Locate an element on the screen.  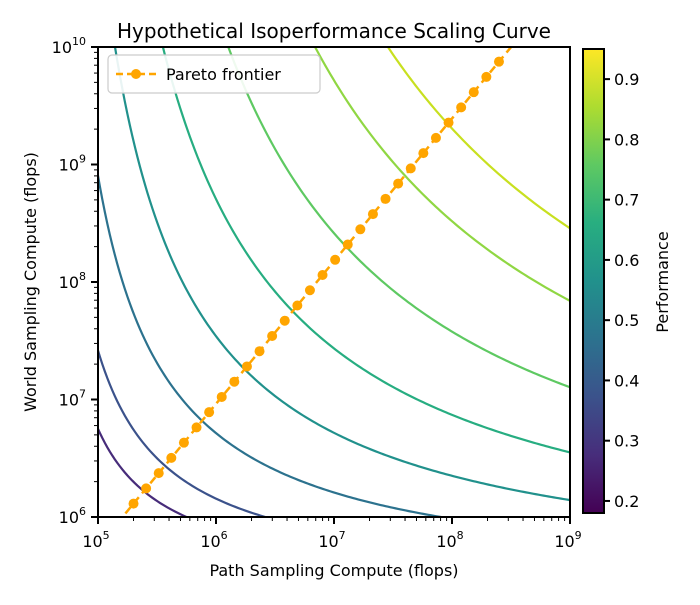
colorbar: 0.2 0.3 0.4 0.5 0.6 0.7 0.8 0.9 Performance is located at coordinates (627, 281).